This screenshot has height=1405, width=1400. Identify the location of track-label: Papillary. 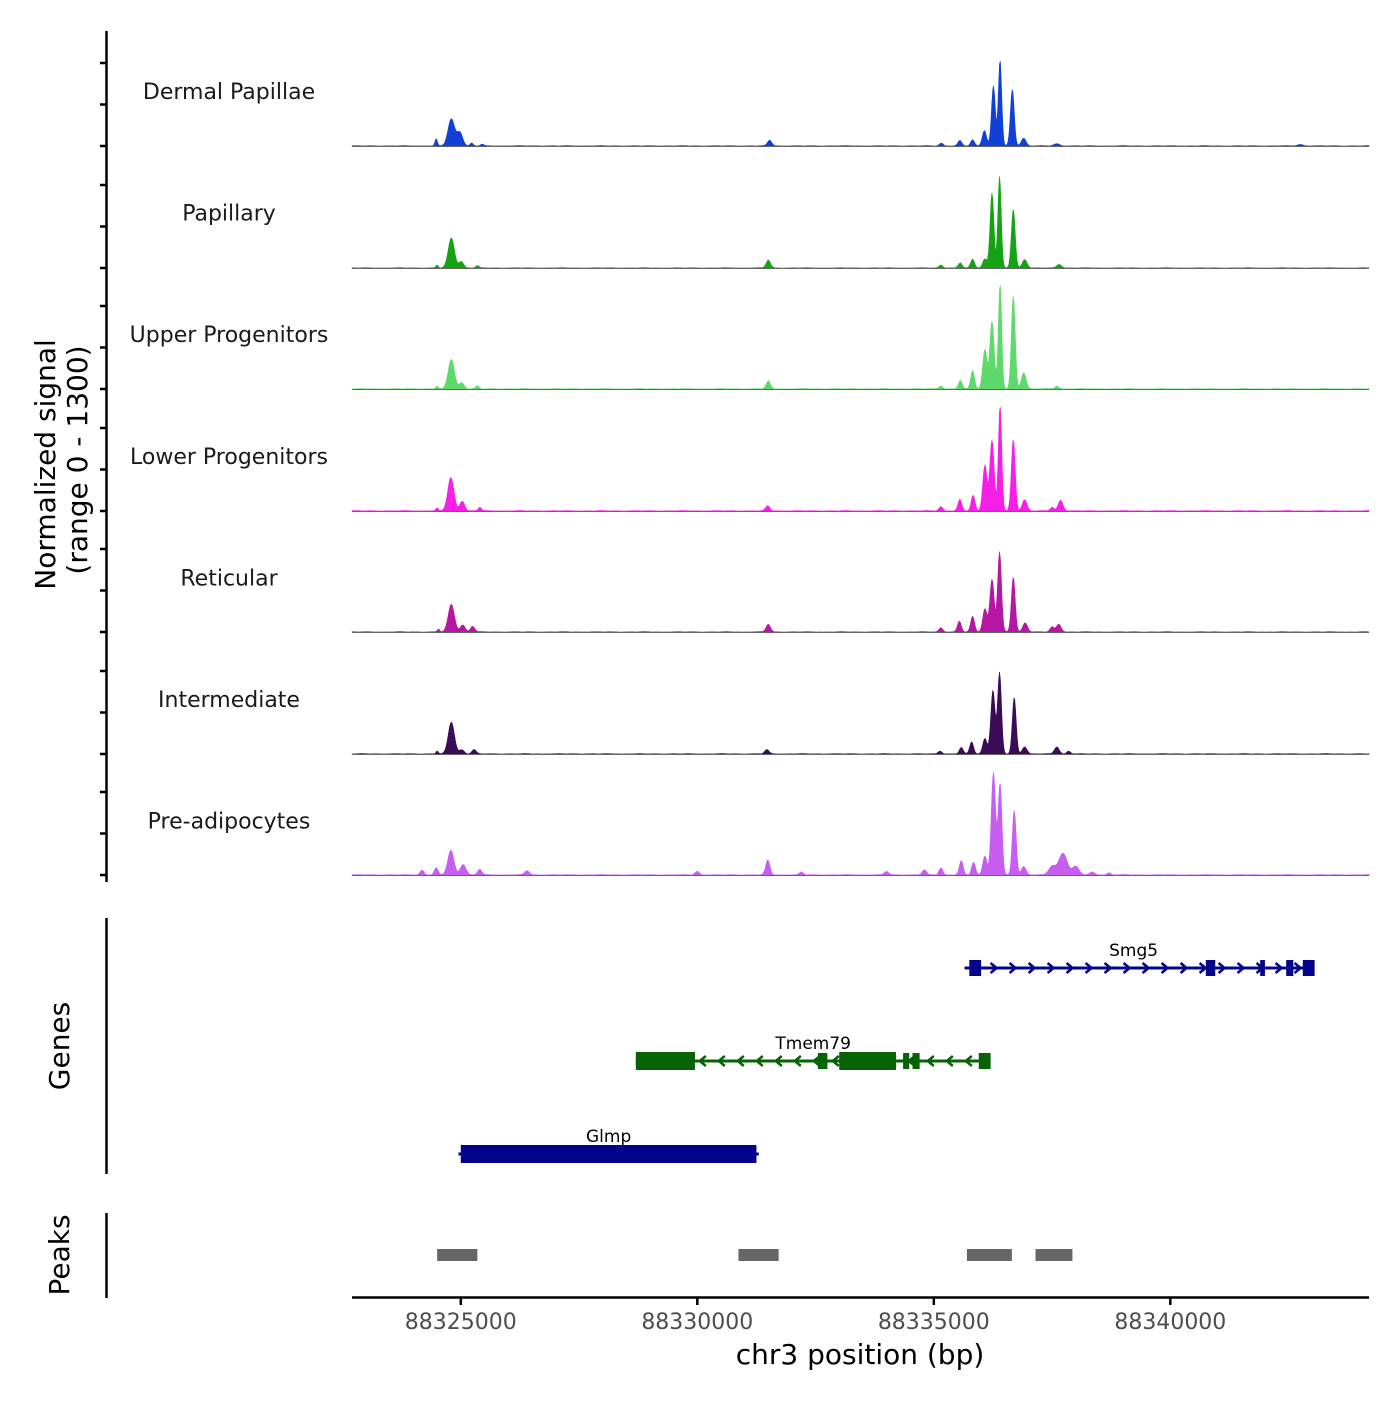
(229, 214).